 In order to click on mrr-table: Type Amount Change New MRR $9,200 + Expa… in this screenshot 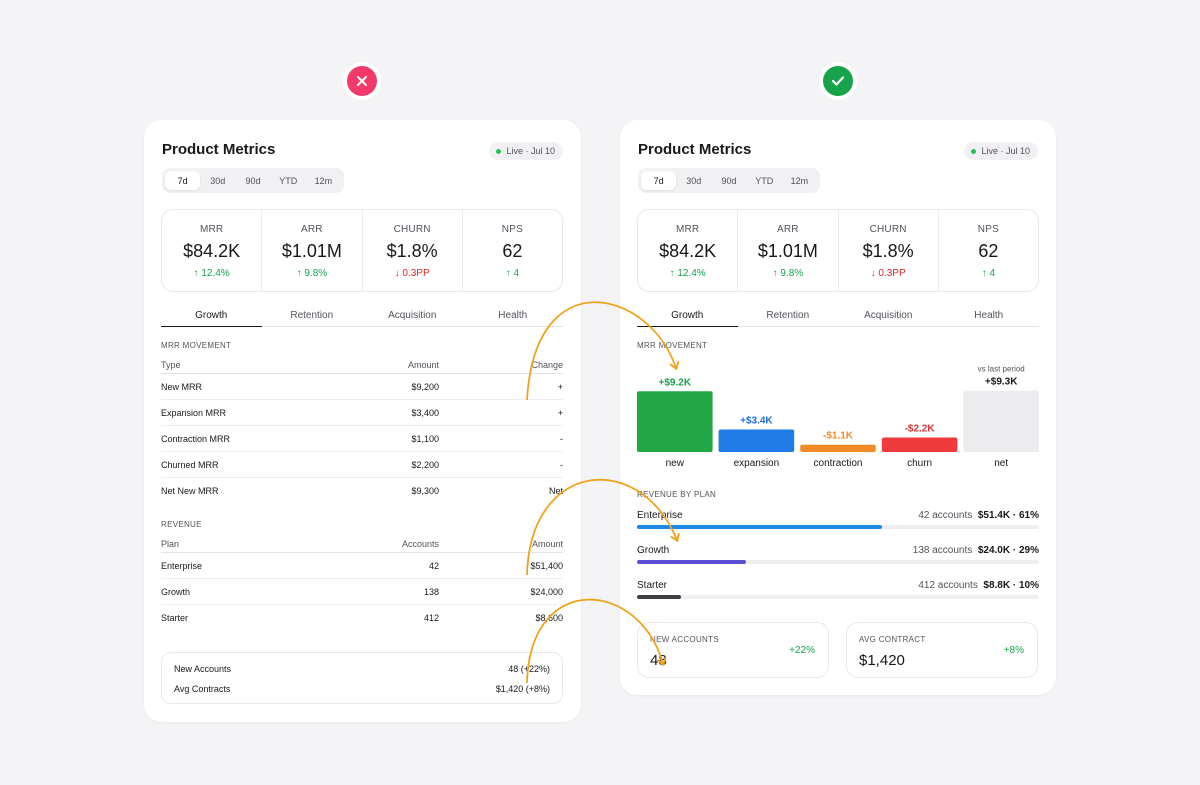, I will do `click(362, 430)`.